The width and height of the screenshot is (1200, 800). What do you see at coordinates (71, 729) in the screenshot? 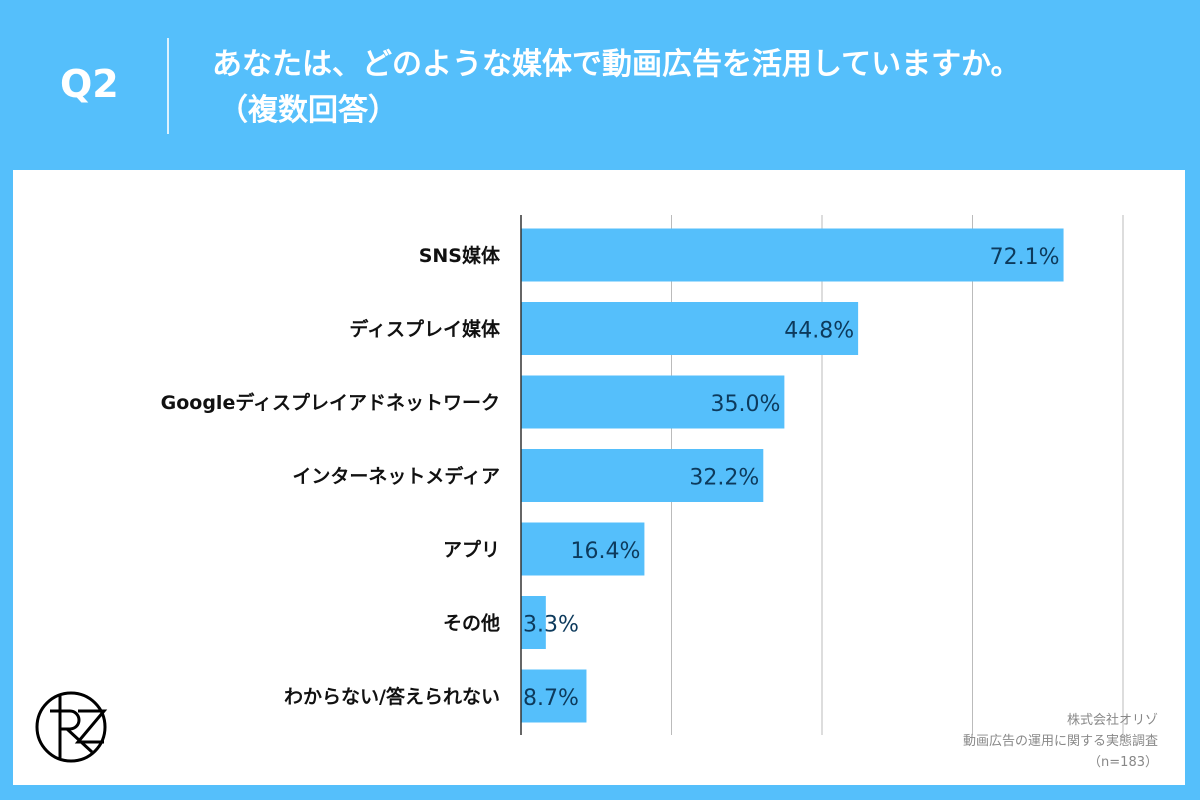
I see `company-logo` at bounding box center [71, 729].